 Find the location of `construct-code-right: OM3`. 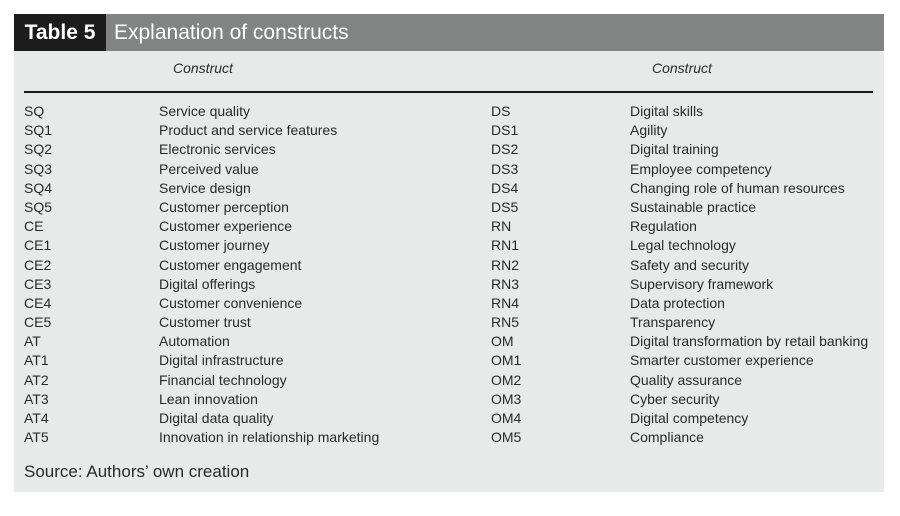

construct-code-right: OM3 is located at coordinates (506, 398).